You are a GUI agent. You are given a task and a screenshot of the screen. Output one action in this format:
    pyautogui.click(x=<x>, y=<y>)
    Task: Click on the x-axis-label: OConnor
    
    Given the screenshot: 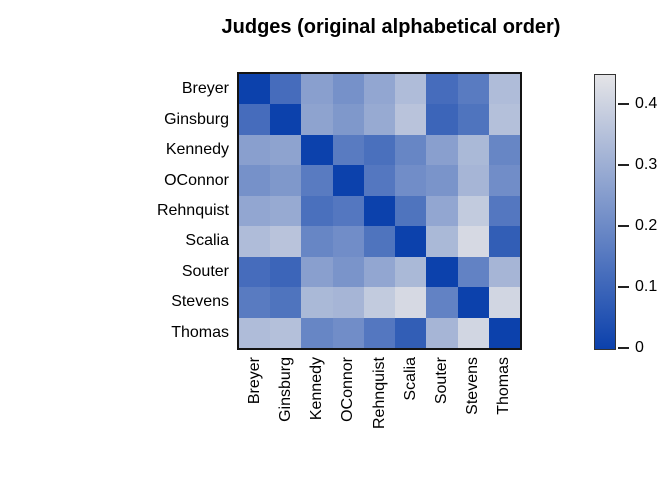 What is the action you would take?
    pyautogui.click(x=348, y=389)
    